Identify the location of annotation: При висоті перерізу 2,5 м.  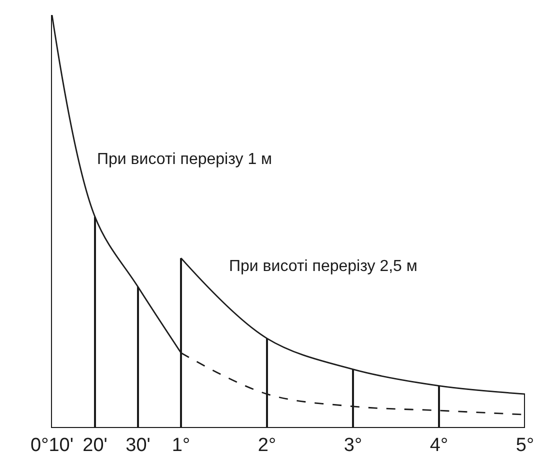
(323, 266).